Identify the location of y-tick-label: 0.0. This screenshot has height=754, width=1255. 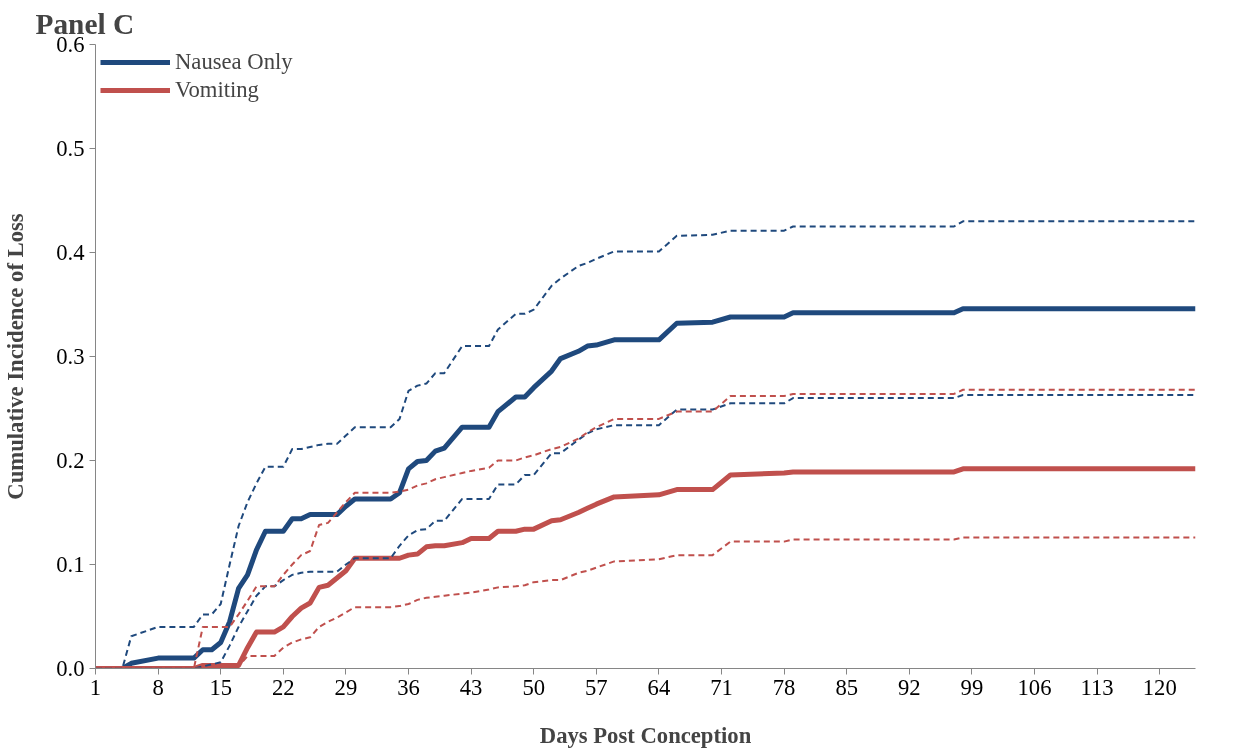
(70, 668).